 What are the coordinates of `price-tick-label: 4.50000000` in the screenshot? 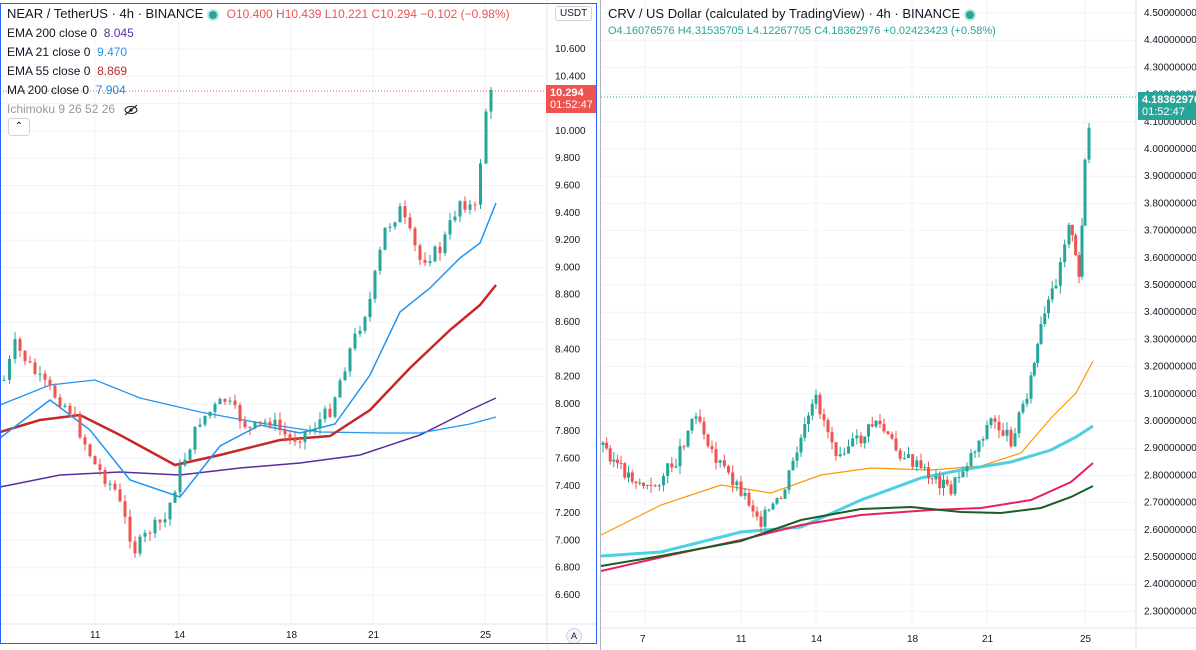 It's located at (1170, 13).